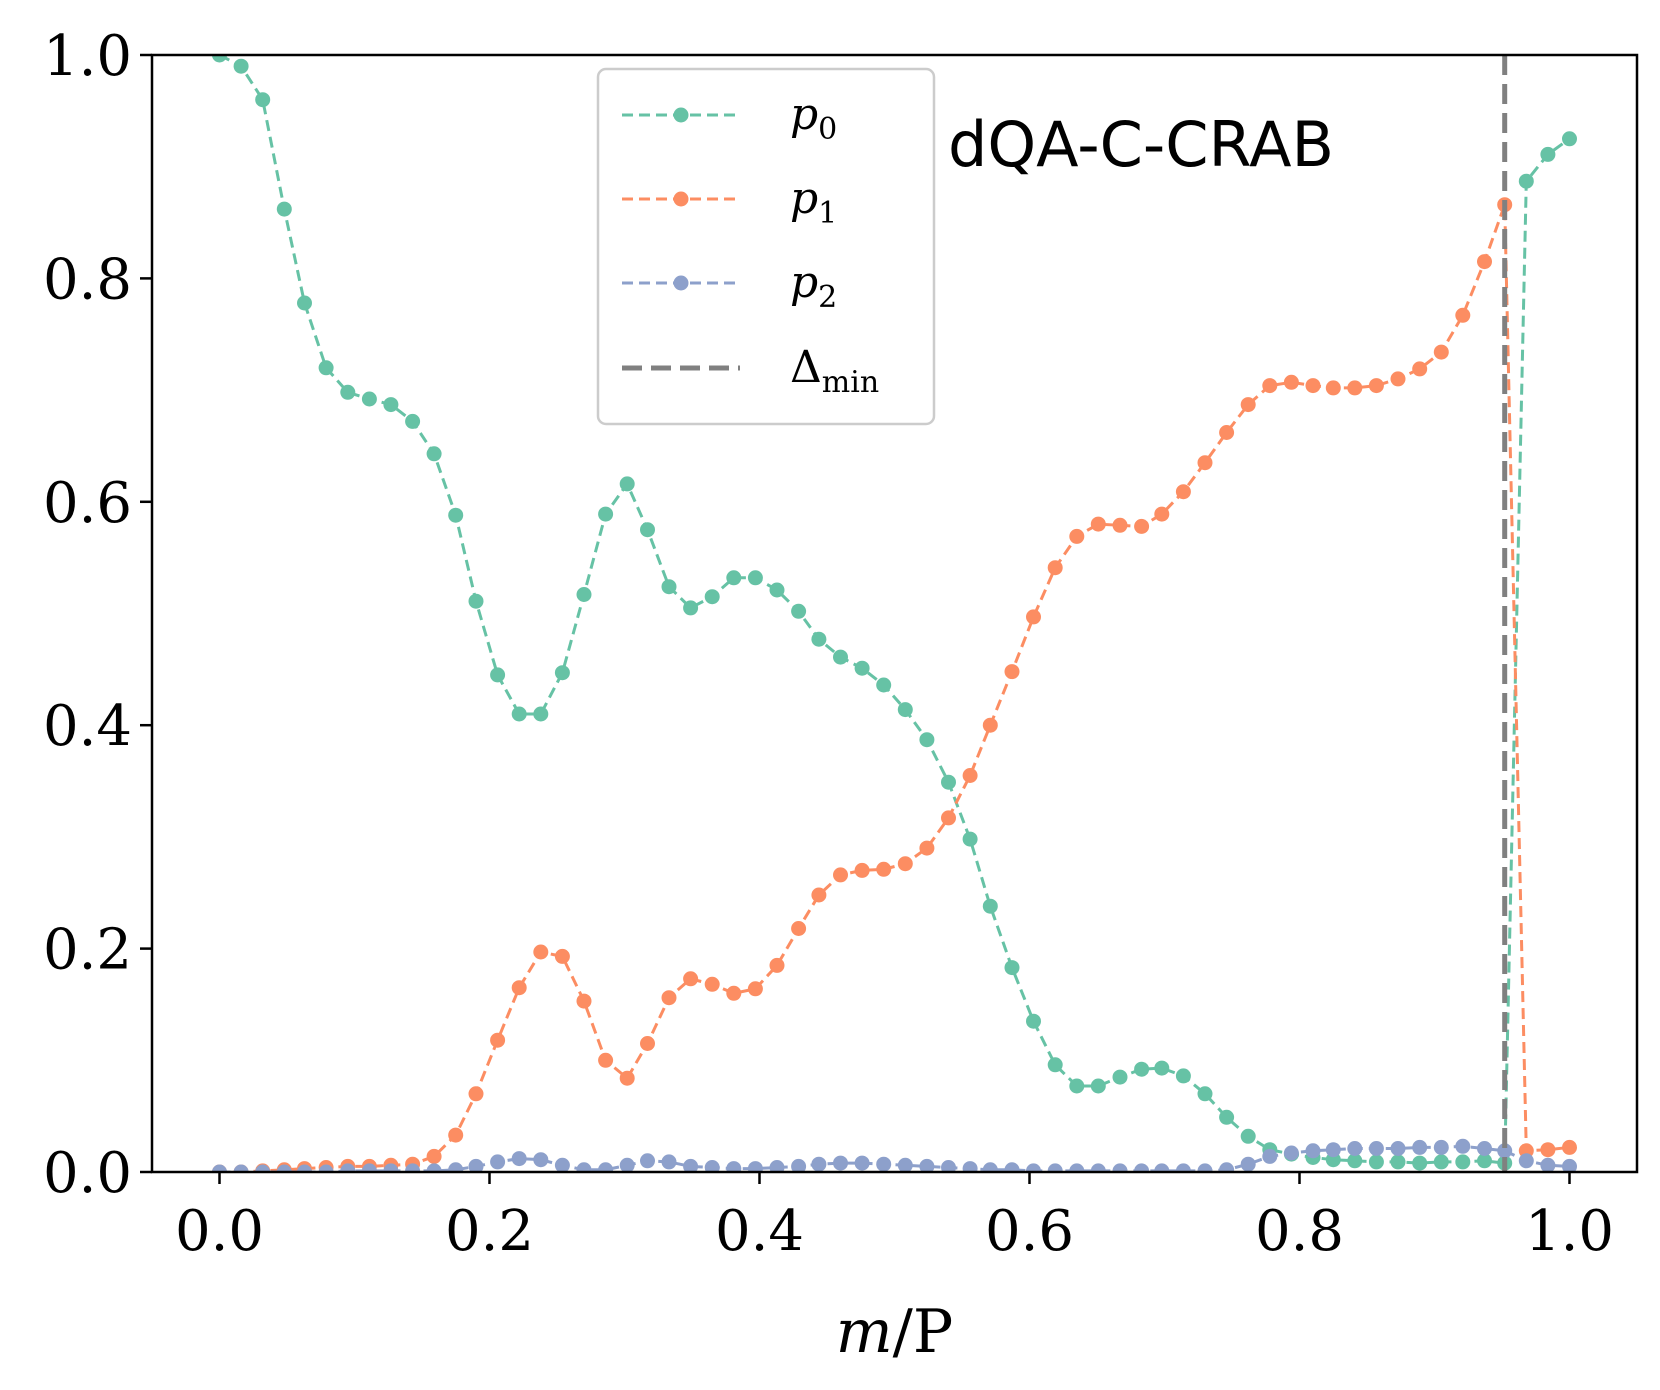 The height and width of the screenshot is (1390, 1660). What do you see at coordinates (923, 1332) in the screenshot?
I see `x-axis-label-rest: /P` at bounding box center [923, 1332].